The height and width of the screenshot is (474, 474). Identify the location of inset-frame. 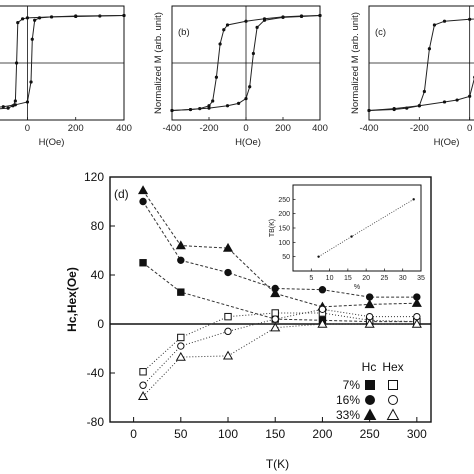
(357, 228).